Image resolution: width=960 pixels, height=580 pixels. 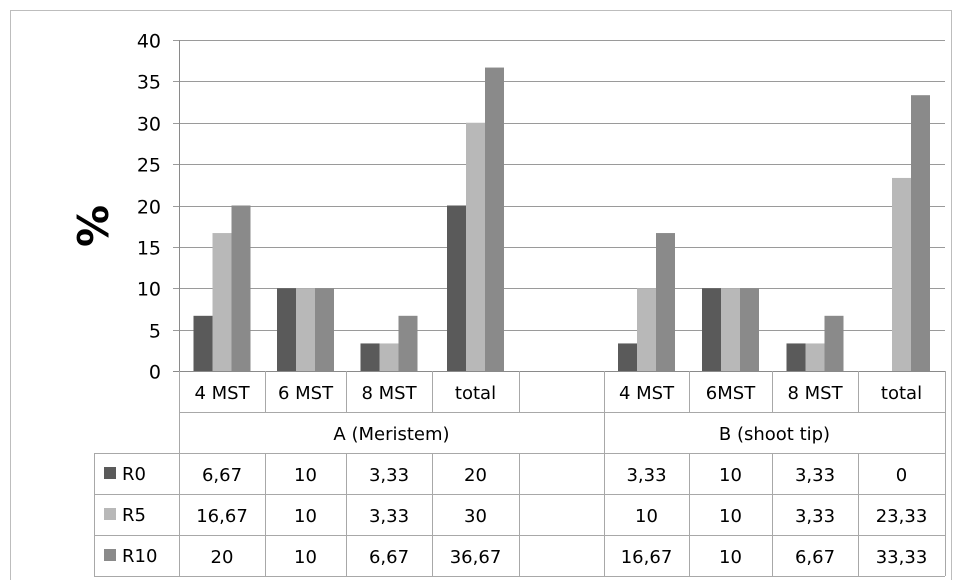 What do you see at coordinates (391, 434) in the screenshot?
I see `group-label: A (Meristem)` at bounding box center [391, 434].